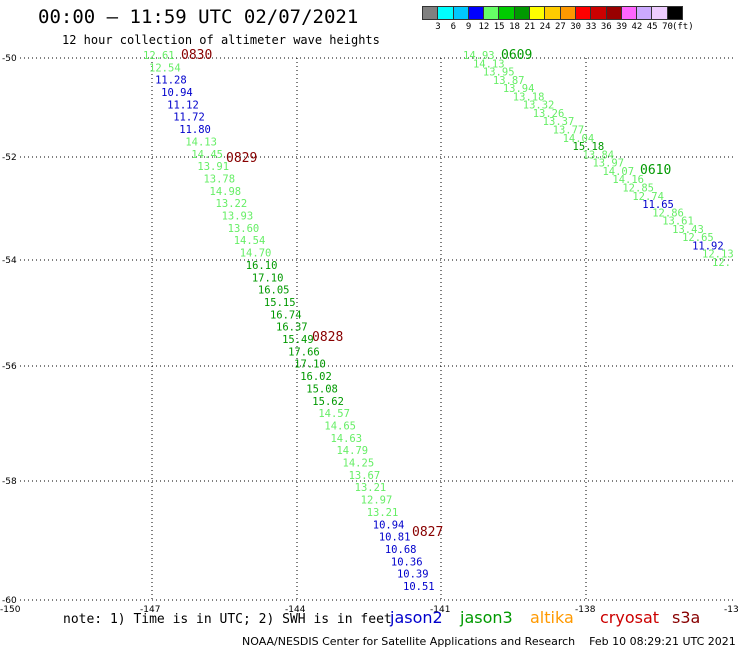 The image size is (740, 650). Describe the element at coordinates (731, 610) in the screenshot. I see `longitude-label: -13` at that location.